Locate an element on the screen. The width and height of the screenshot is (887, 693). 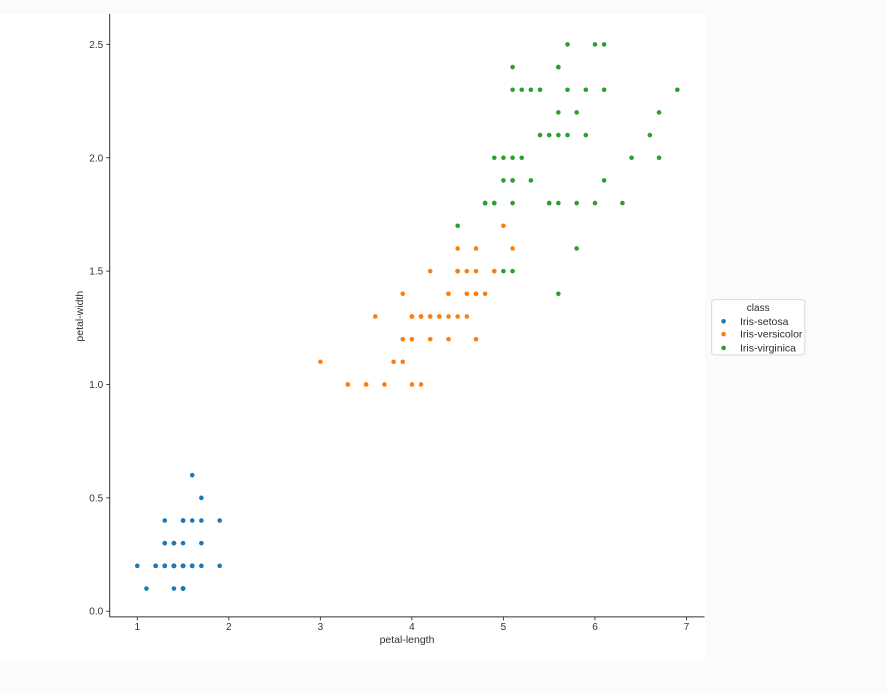
svg-text: 0.5 is located at coordinates (96, 498).